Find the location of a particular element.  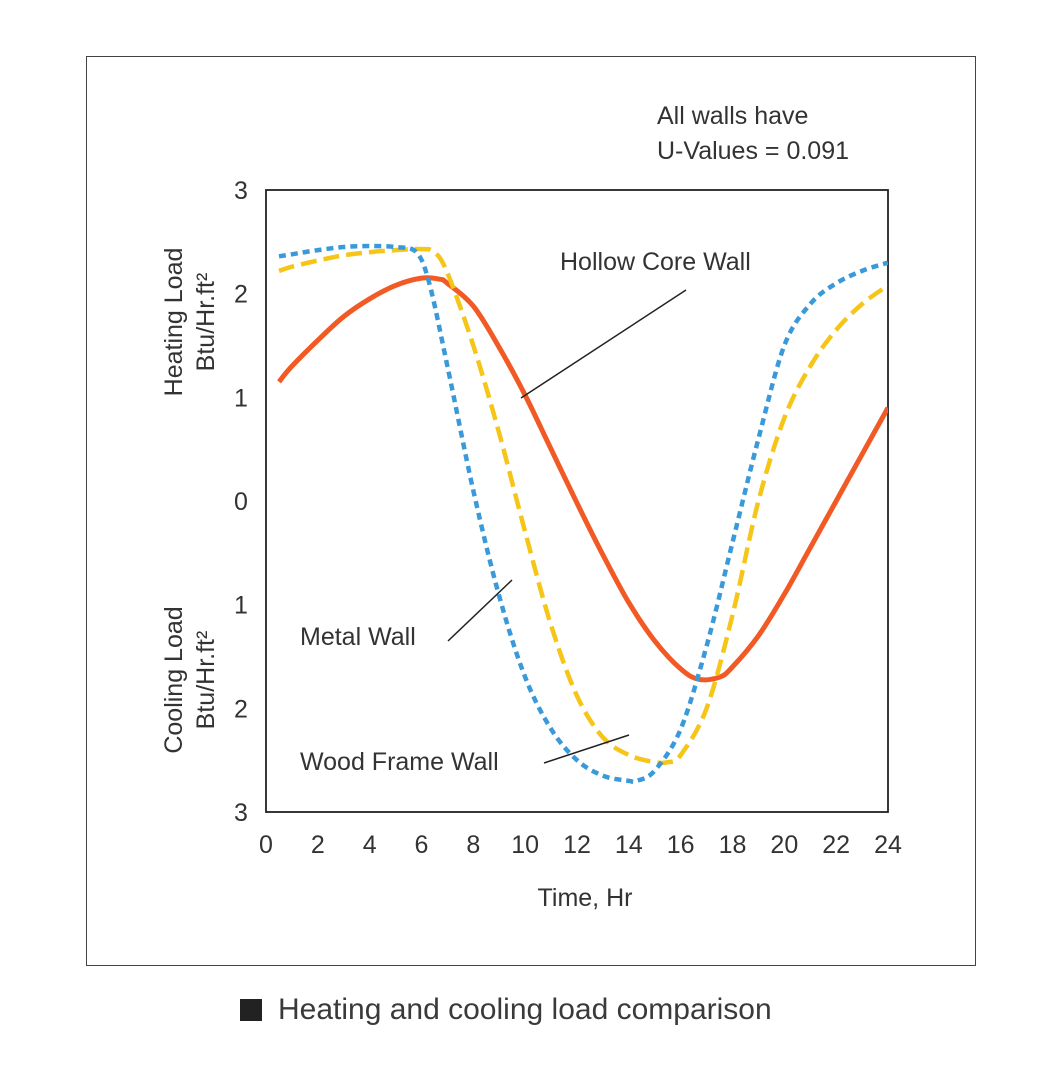

annotation-metal-wall: Metal Wall is located at coordinates (406, 615).